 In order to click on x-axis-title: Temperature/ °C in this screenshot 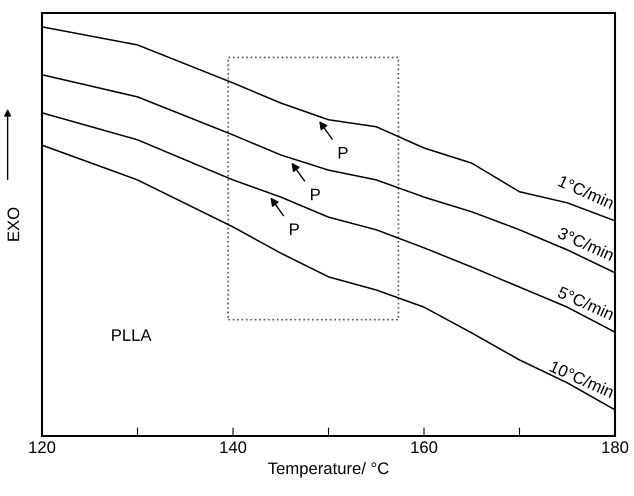, I will do `click(328, 470)`.